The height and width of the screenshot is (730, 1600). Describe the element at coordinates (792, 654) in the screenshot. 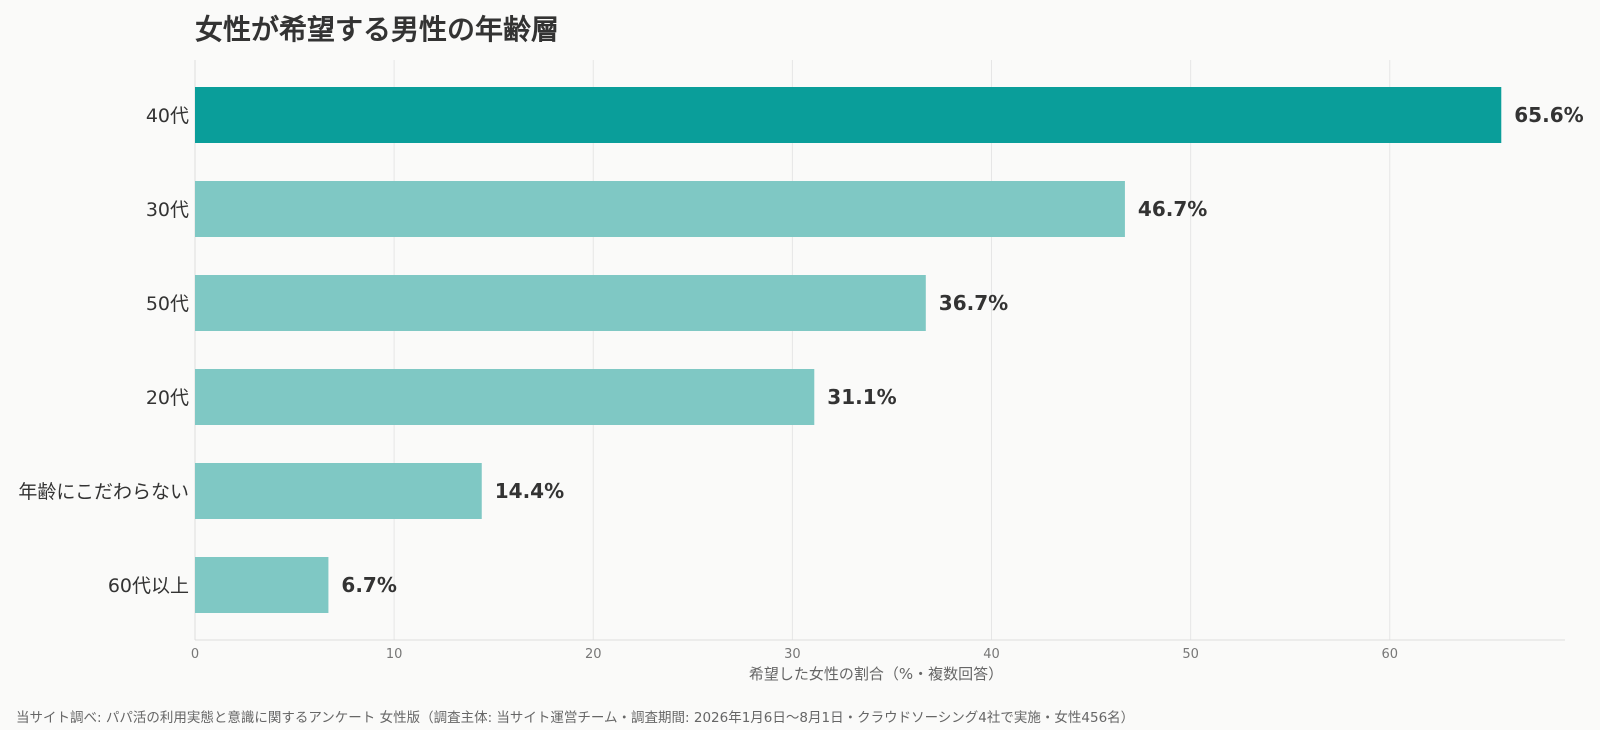

I see `x-tick-label: 30` at that location.